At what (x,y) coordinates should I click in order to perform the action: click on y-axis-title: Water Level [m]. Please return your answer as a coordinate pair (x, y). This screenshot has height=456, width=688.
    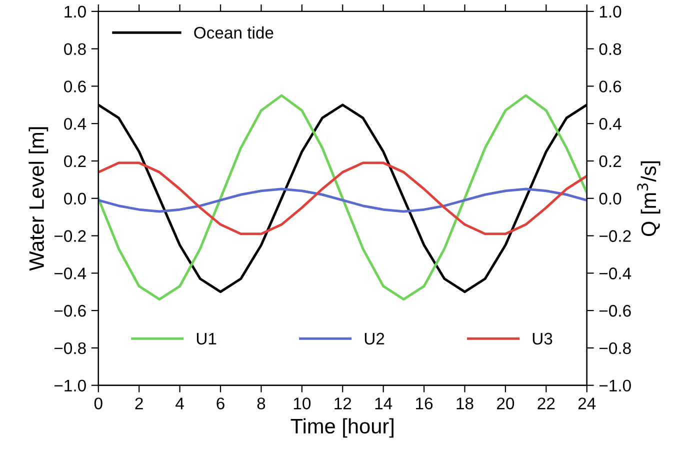
    Looking at the image, I should click on (38, 199).